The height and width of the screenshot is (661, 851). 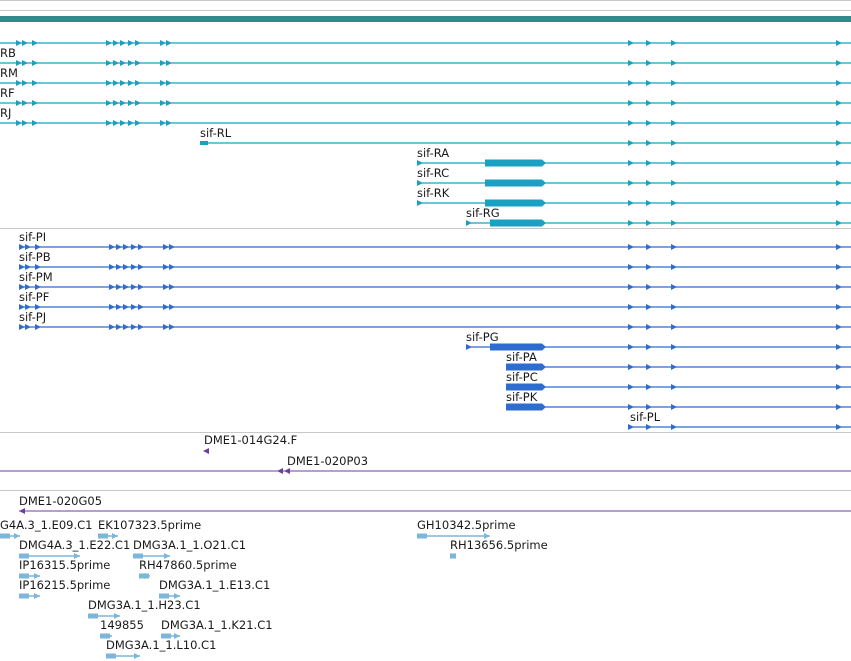 I want to click on feature-label: RH47860.5prime, so click(x=188, y=565).